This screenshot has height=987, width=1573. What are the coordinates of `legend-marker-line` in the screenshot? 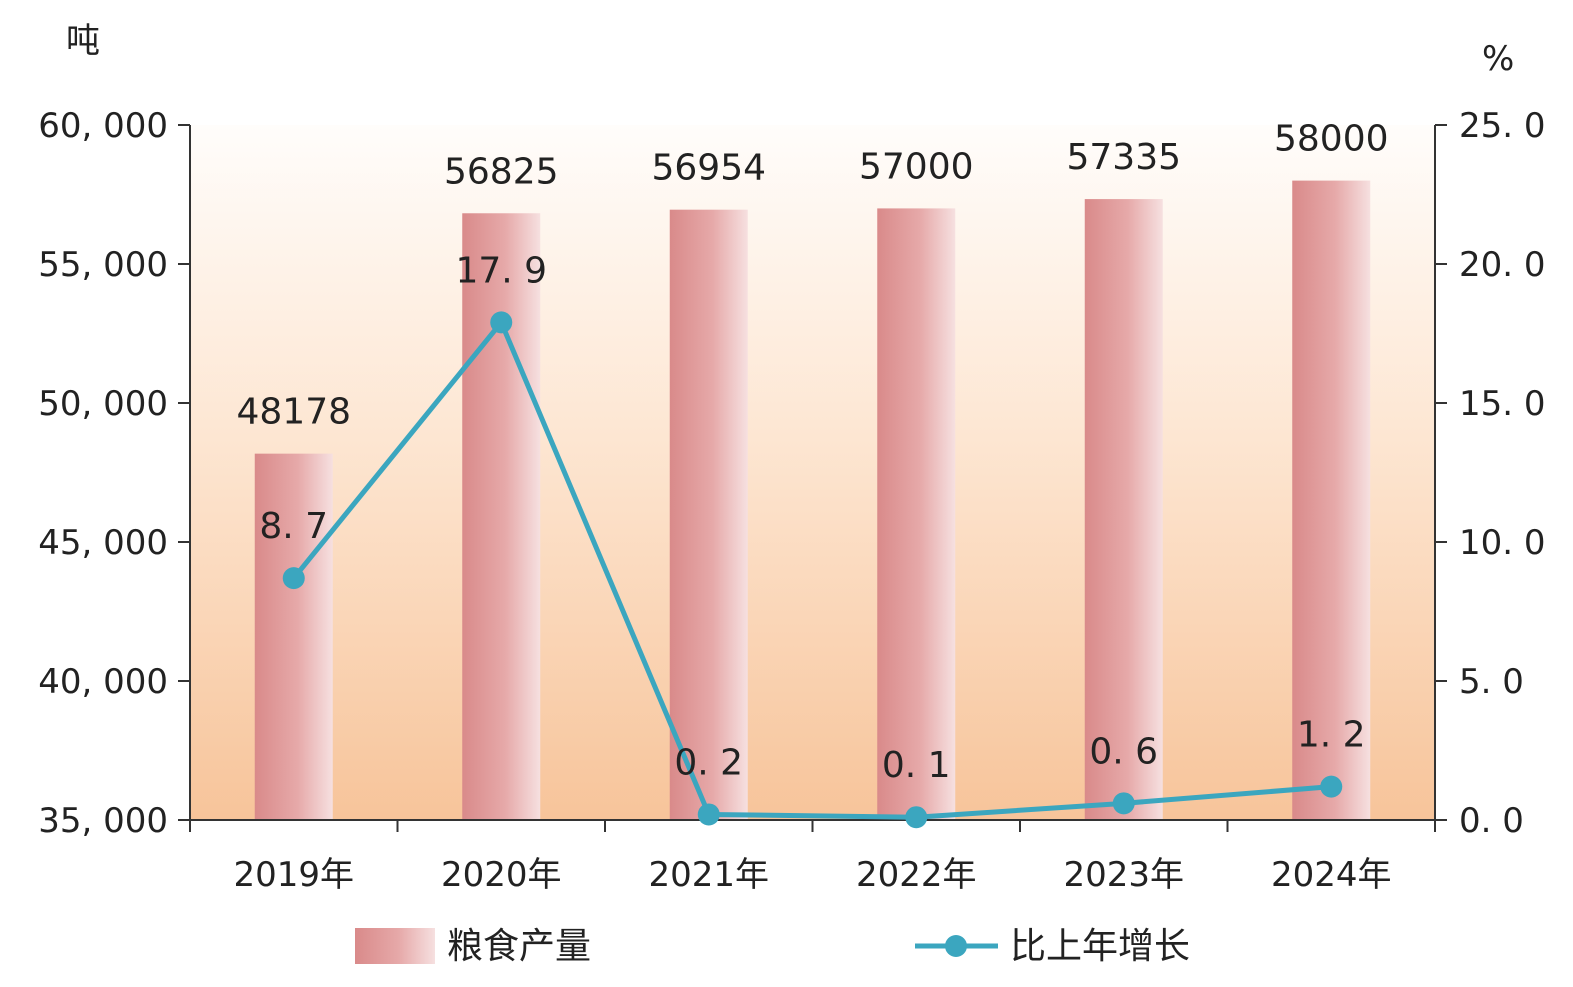 It's located at (956, 946).